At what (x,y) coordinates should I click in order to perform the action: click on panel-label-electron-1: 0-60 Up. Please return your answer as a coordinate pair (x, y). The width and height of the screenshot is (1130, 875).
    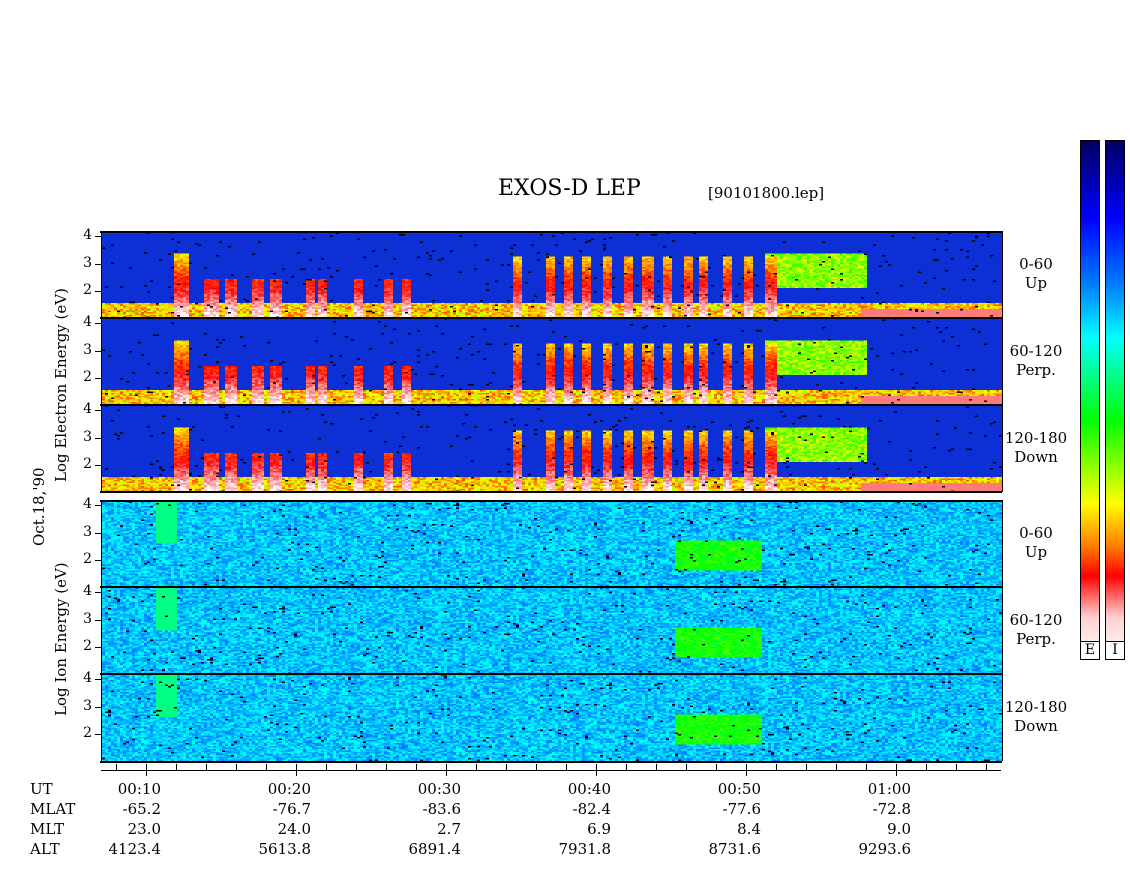
    Looking at the image, I should click on (1036, 274).